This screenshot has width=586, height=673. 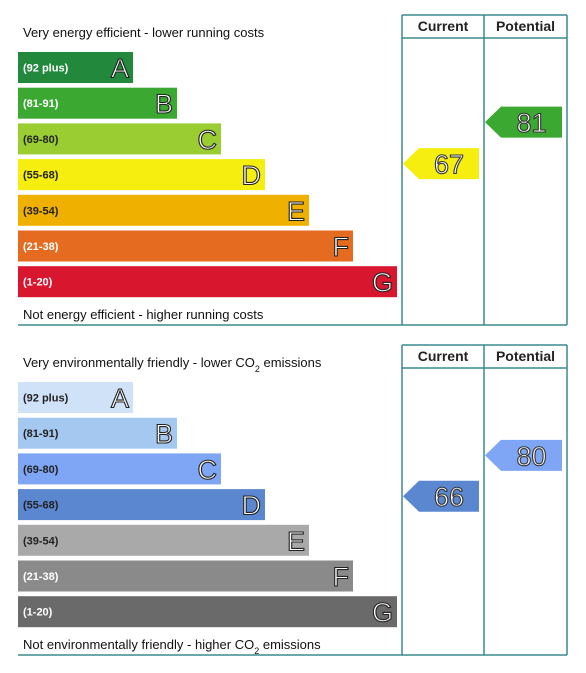 What do you see at coordinates (139, 362) in the screenshot?
I see `caption-part: Very environmentally friendly - lower CO` at bounding box center [139, 362].